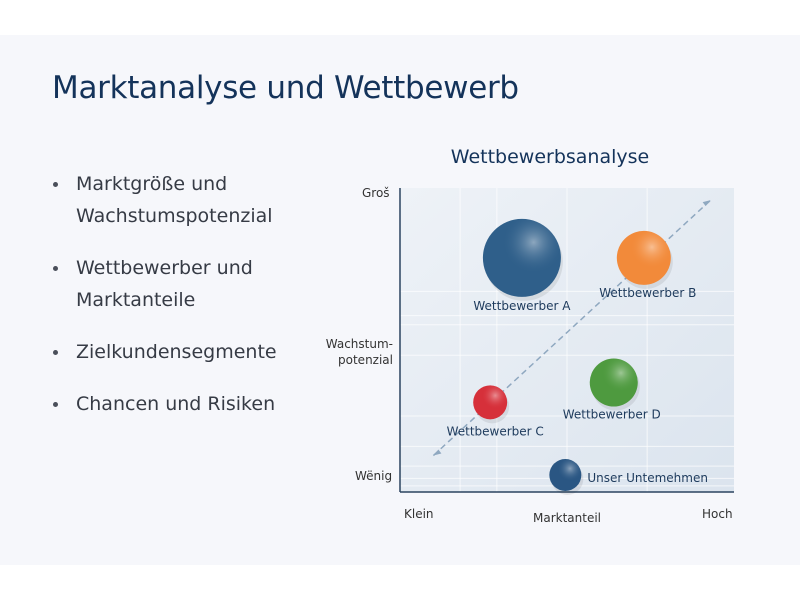 The height and width of the screenshot is (600, 800). Describe the element at coordinates (647, 478) in the screenshot. I see `bubble-label: Unser Untemehmen` at that location.